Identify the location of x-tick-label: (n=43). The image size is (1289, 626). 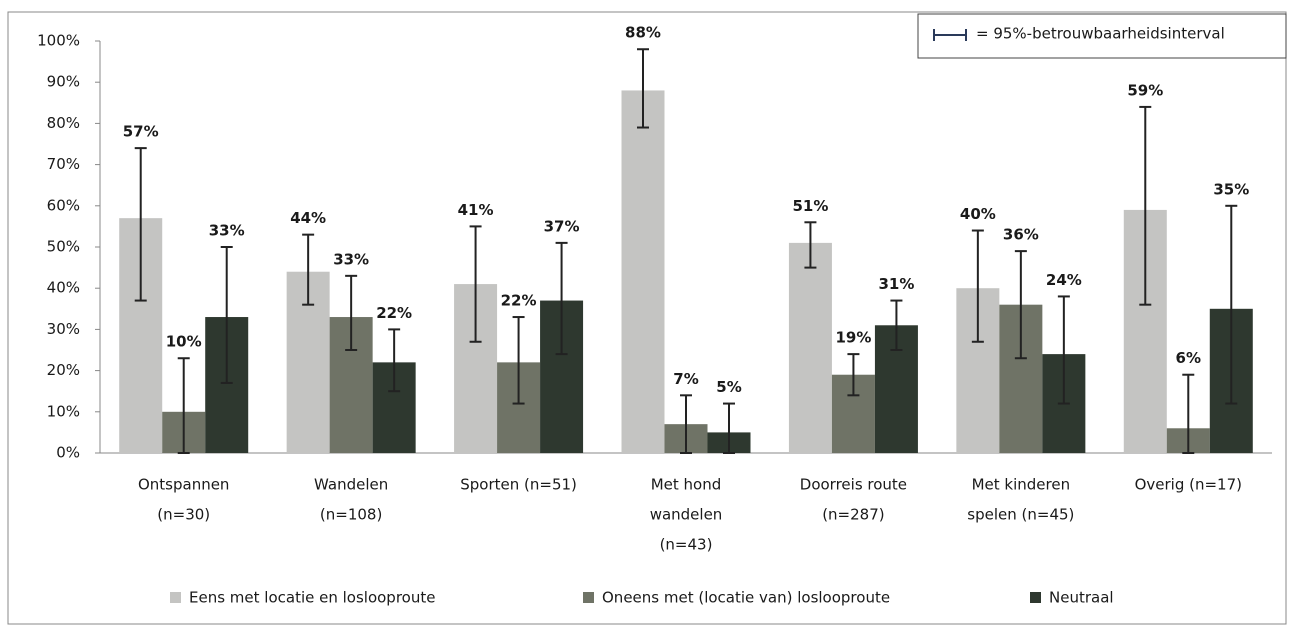
(686, 545).